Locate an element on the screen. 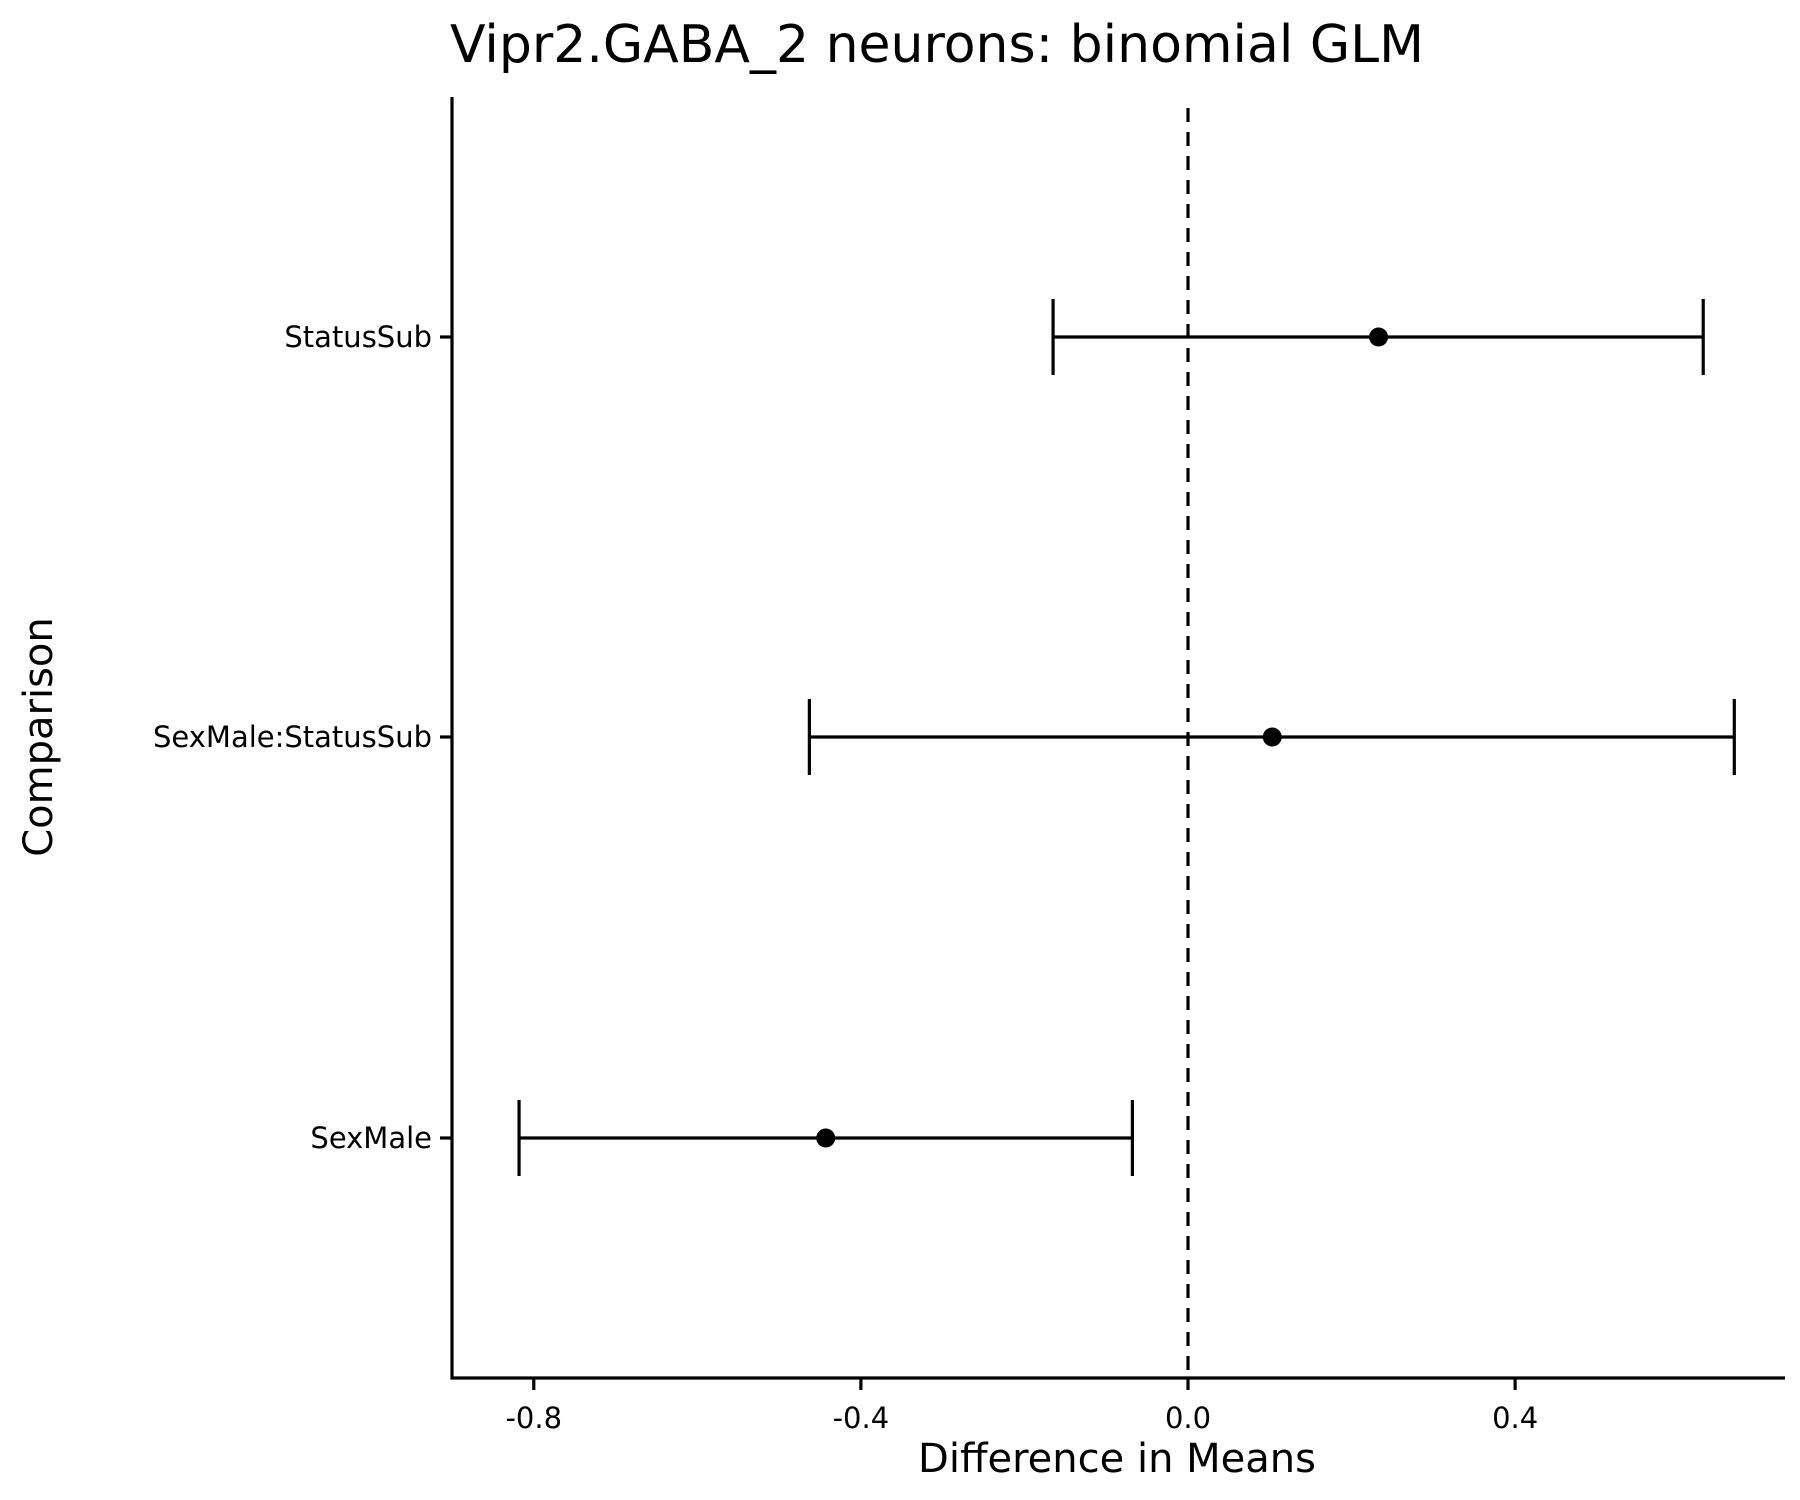 This screenshot has height=1500, width=1800. chart-title: Vipr2.GABA_2 neurons: binomial GLM is located at coordinates (937, 45).